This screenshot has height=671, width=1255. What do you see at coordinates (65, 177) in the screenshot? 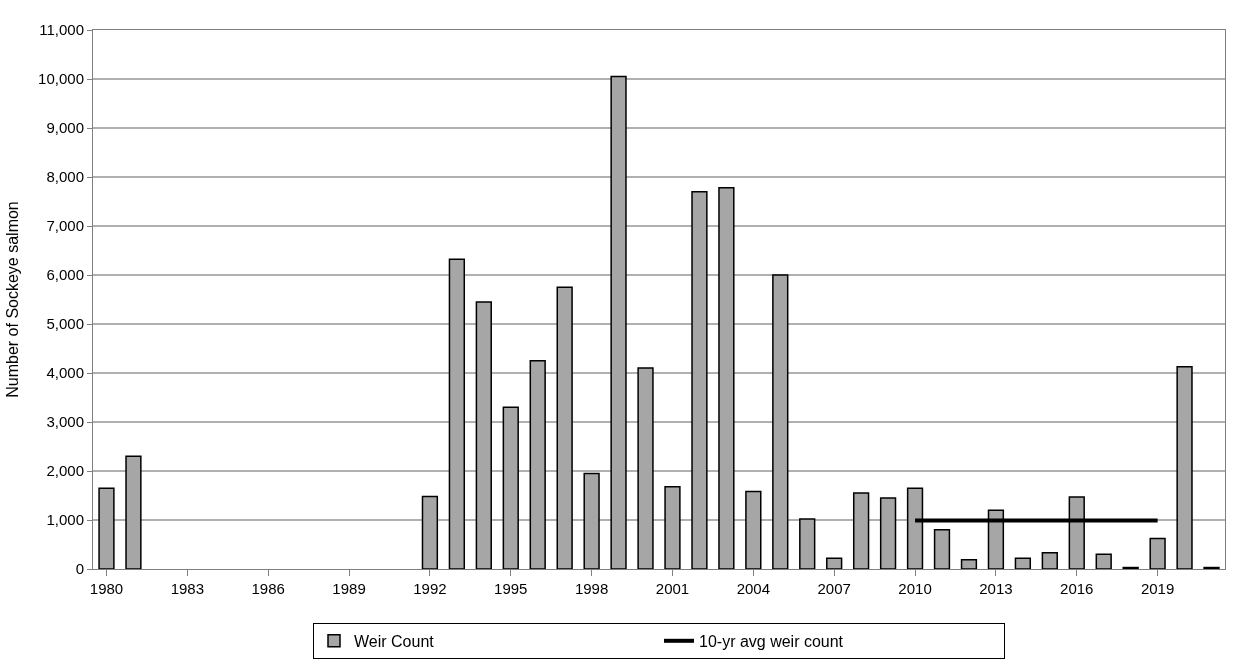
I see `y-tick-label: 8,000` at bounding box center [65, 177].